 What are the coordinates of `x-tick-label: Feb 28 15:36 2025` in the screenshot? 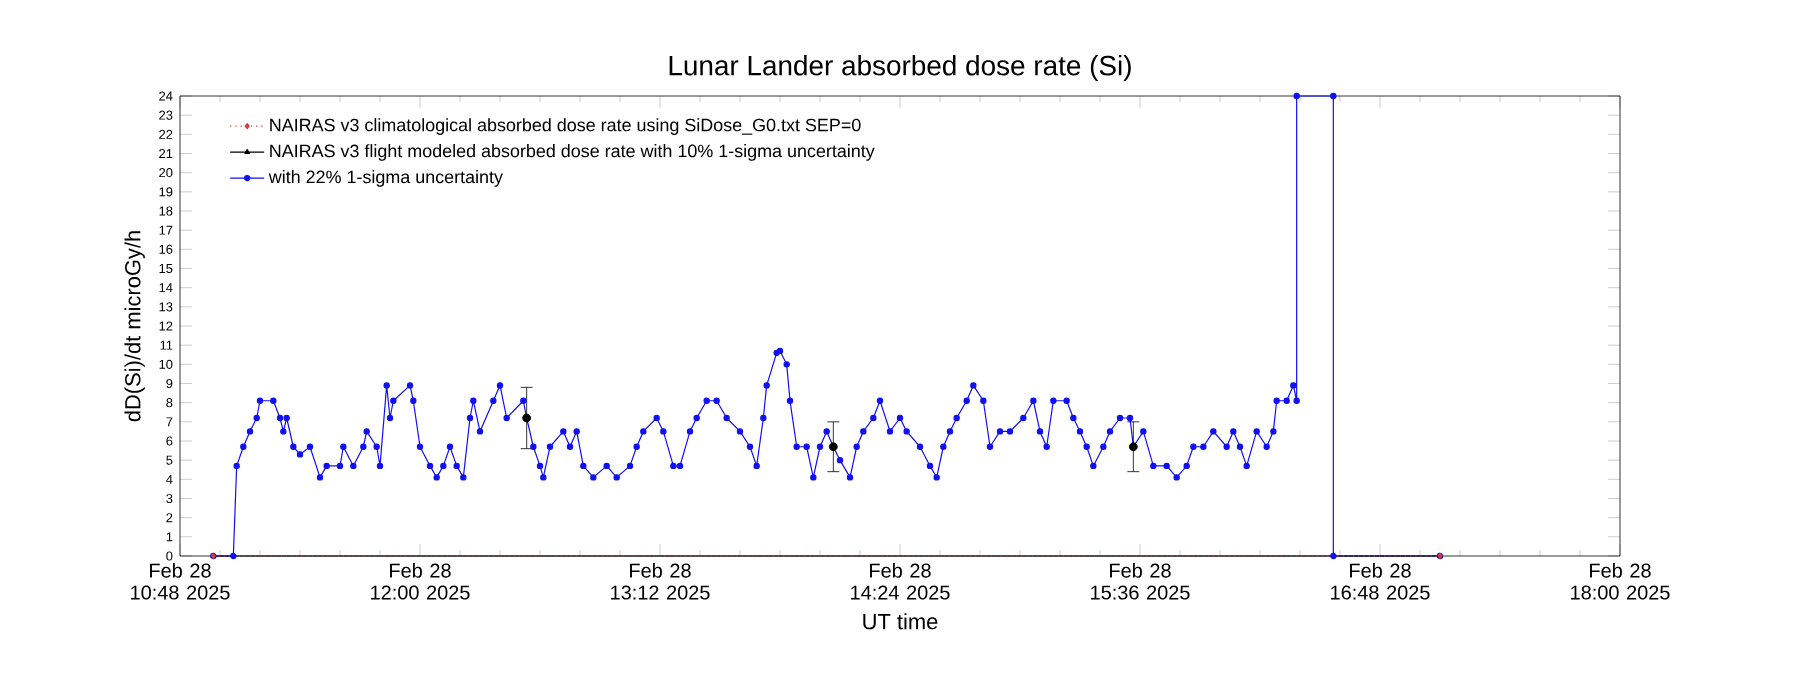 It's located at (1140, 581).